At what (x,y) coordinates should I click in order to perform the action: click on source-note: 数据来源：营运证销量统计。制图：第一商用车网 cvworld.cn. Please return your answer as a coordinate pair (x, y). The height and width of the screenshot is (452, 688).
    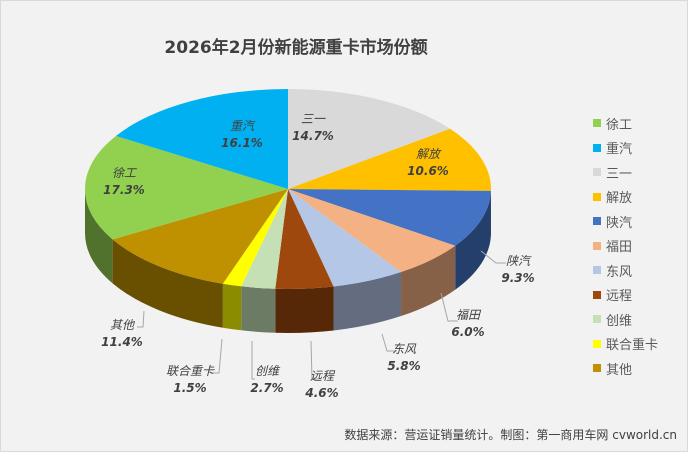
    Looking at the image, I should click on (510, 435).